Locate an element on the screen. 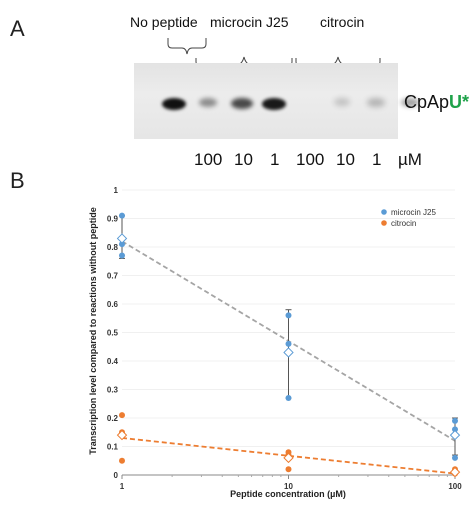 Image resolution: width=474 pixels, height=528 pixels. x-tick-label: 100 is located at coordinates (455, 486).